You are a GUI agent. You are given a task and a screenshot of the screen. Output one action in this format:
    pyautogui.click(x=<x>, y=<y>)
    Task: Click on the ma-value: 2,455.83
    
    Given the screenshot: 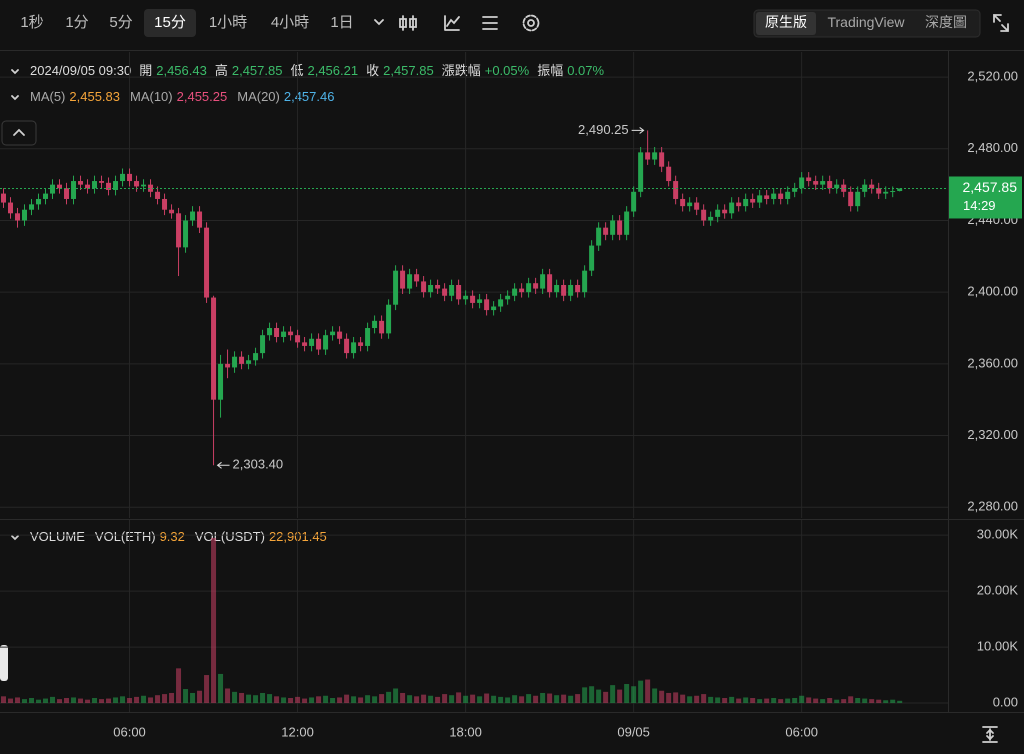 What is the action you would take?
    pyautogui.click(x=94, y=96)
    